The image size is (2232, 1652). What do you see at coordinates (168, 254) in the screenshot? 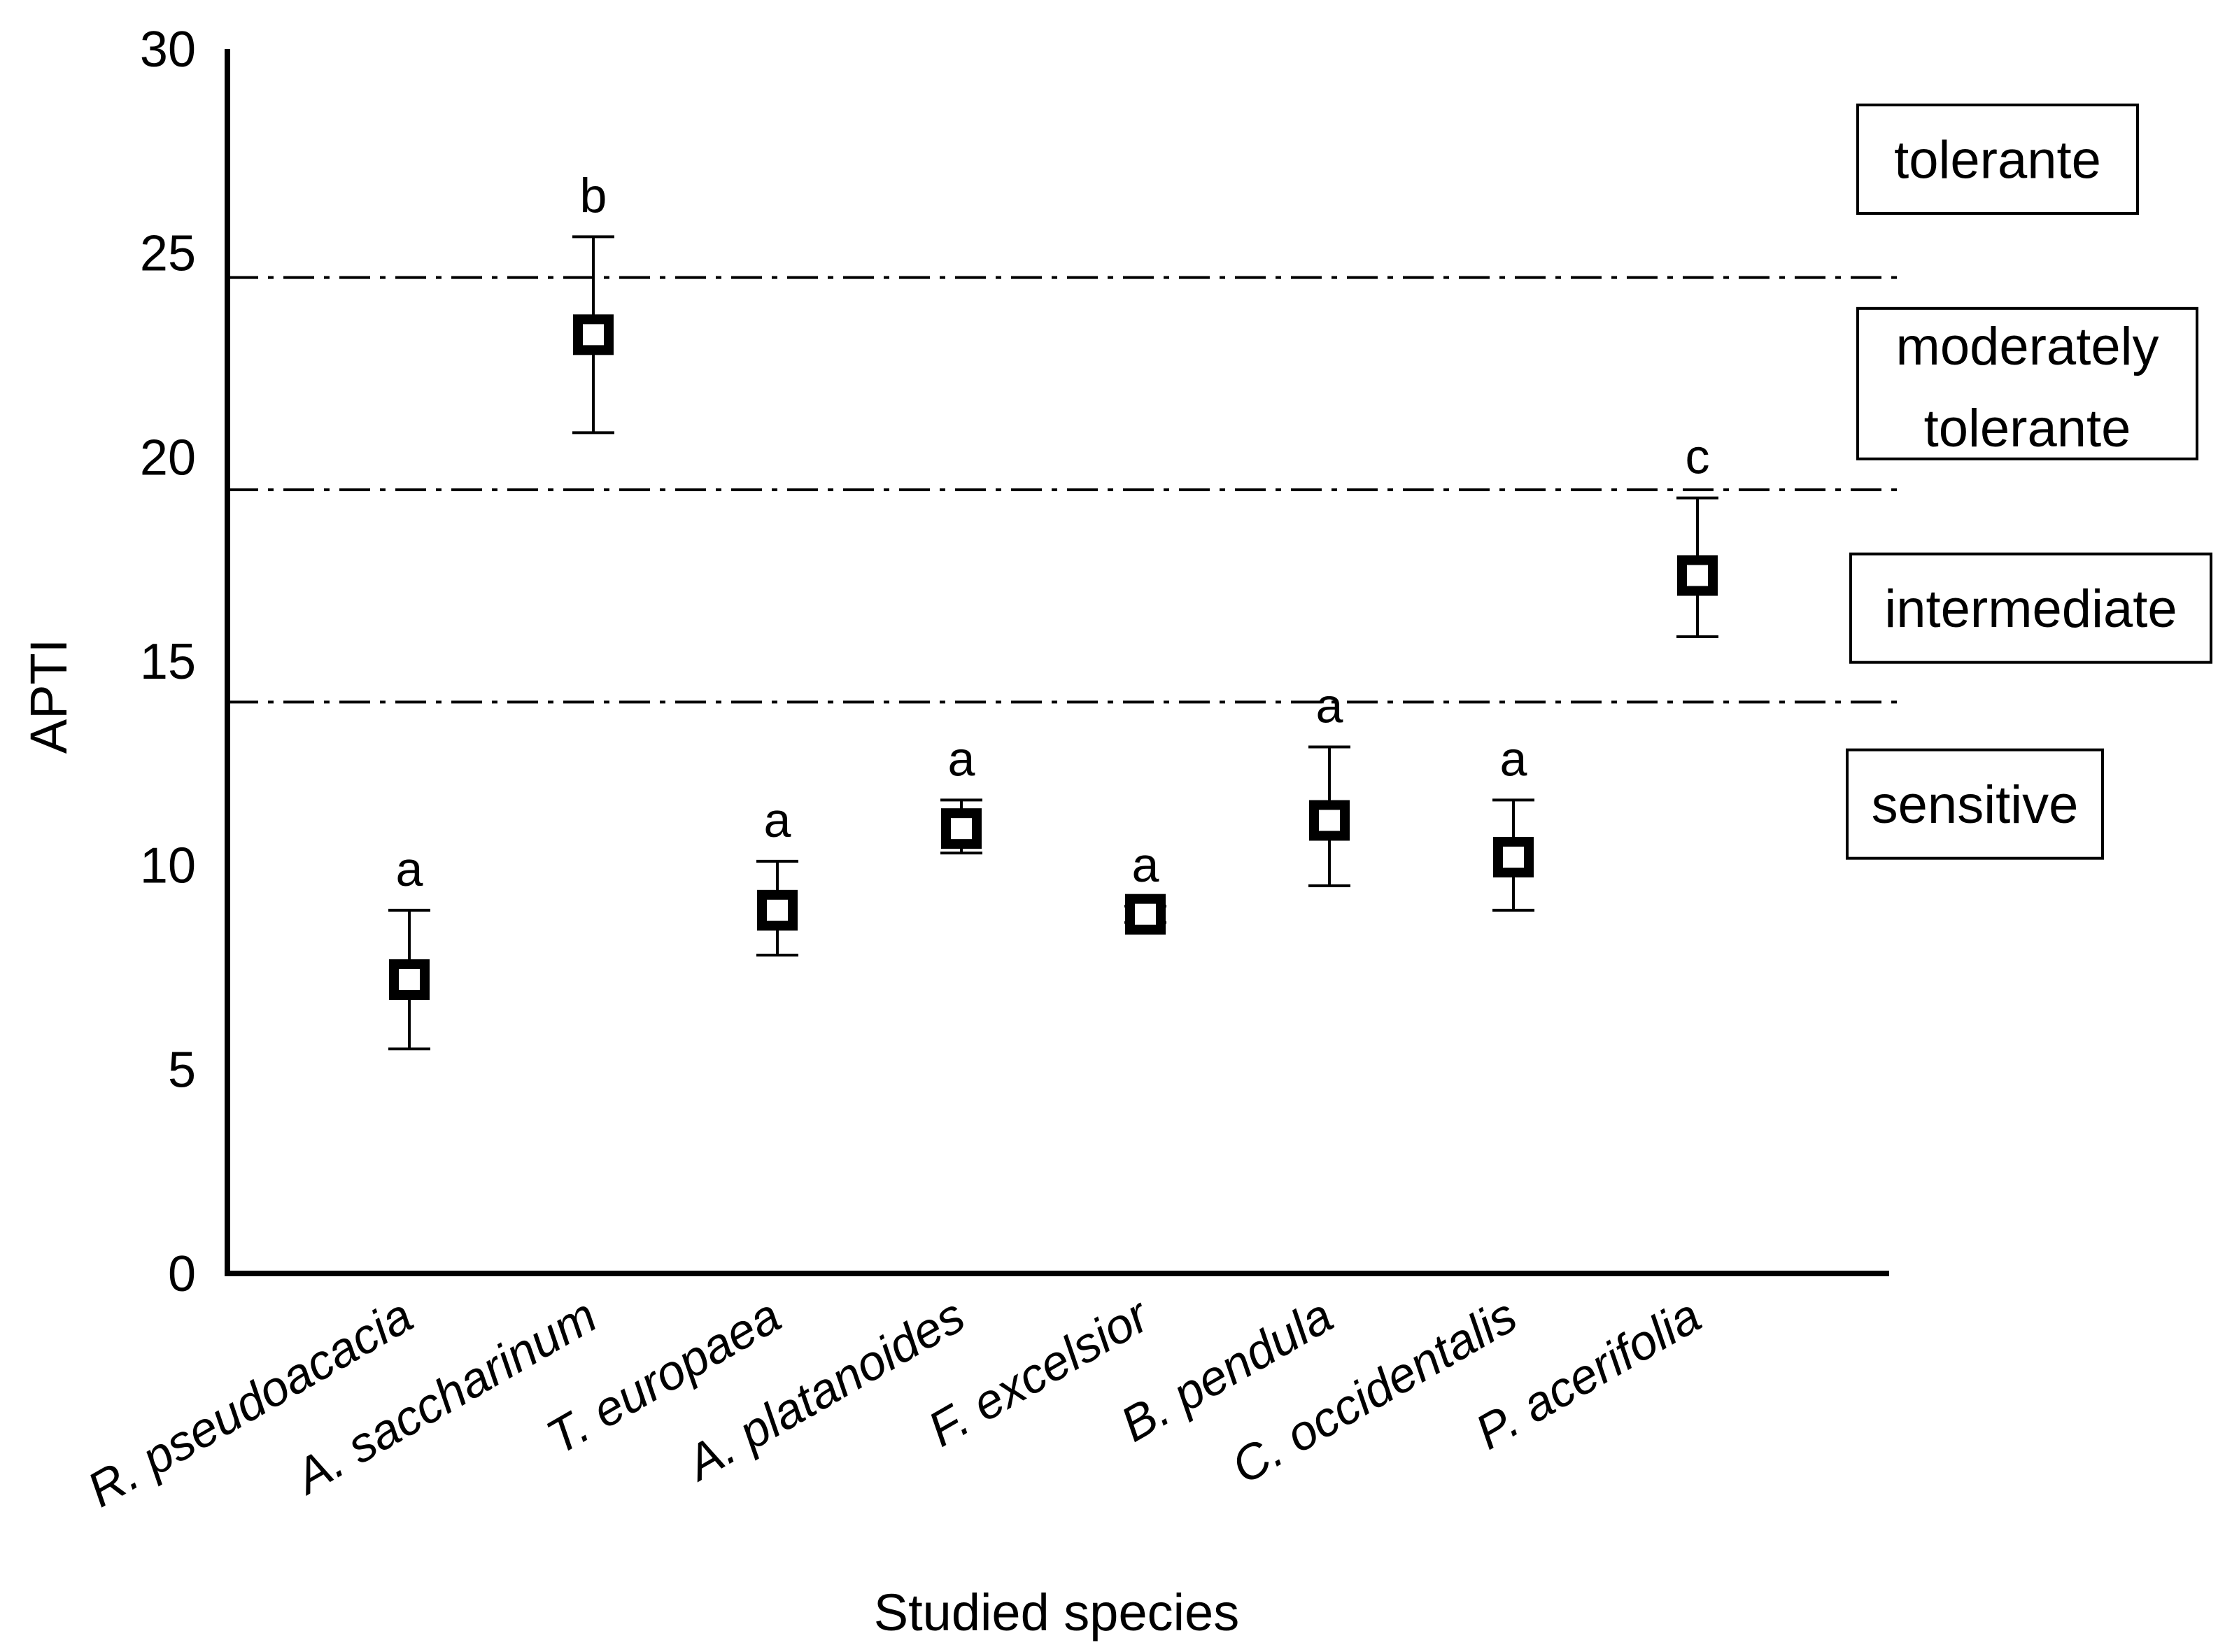
I see `y-tick-label: 25` at bounding box center [168, 254].